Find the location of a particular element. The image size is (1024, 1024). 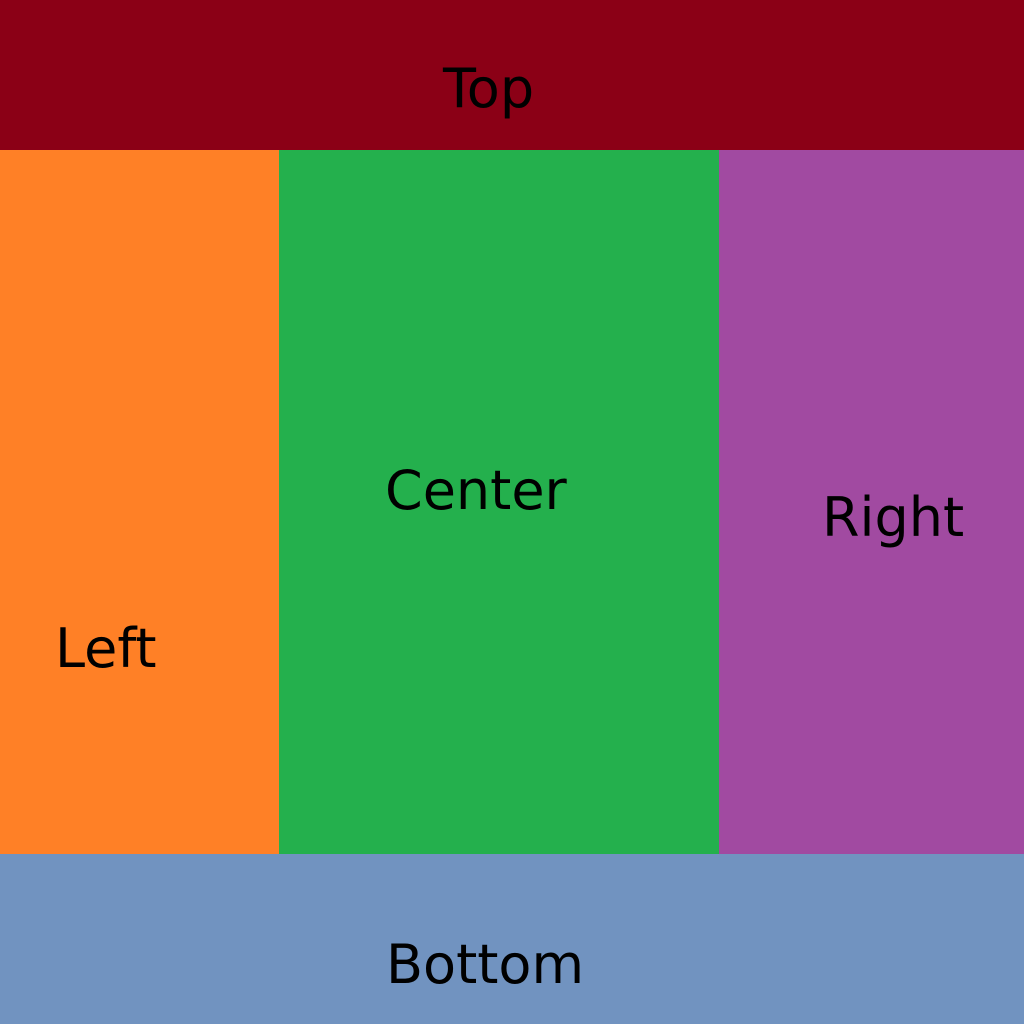

bottom-label: Bottom is located at coordinates (485, 965).